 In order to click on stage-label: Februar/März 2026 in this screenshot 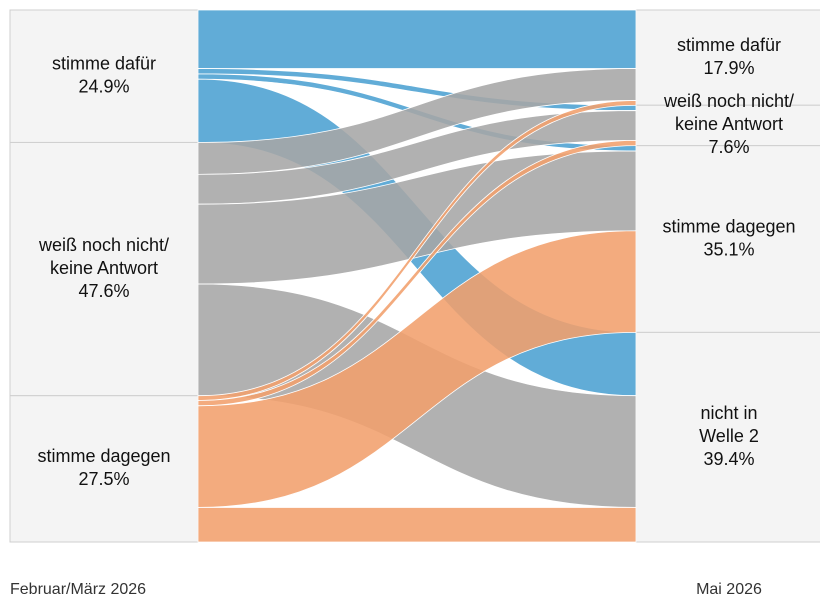, I will do `click(78, 589)`.